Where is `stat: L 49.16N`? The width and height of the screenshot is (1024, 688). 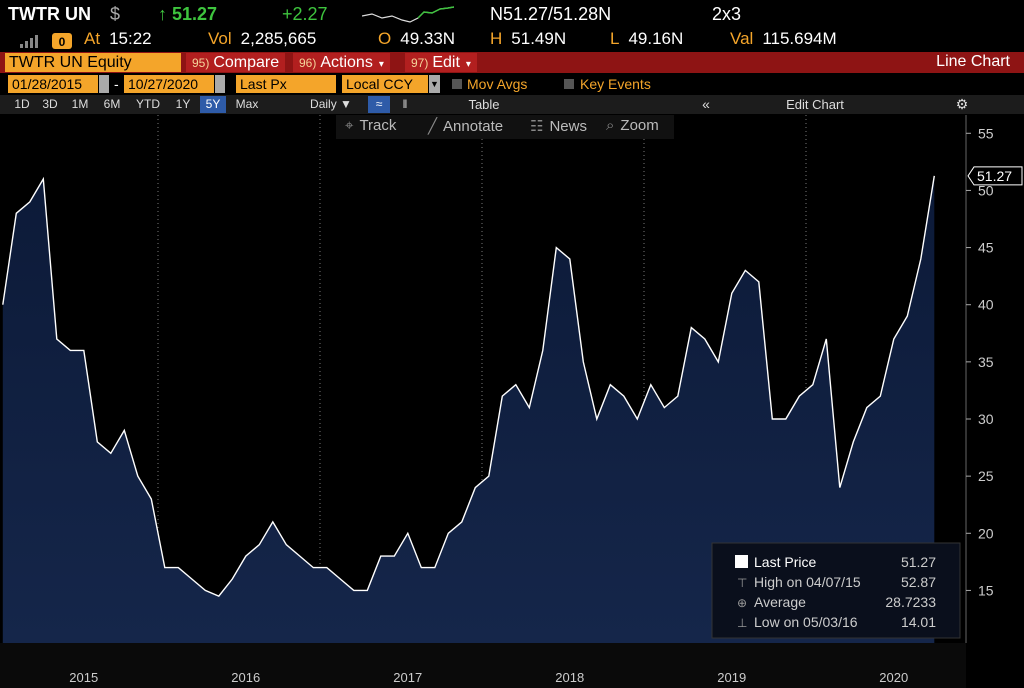
stat: L 49.16N is located at coordinates (646, 39).